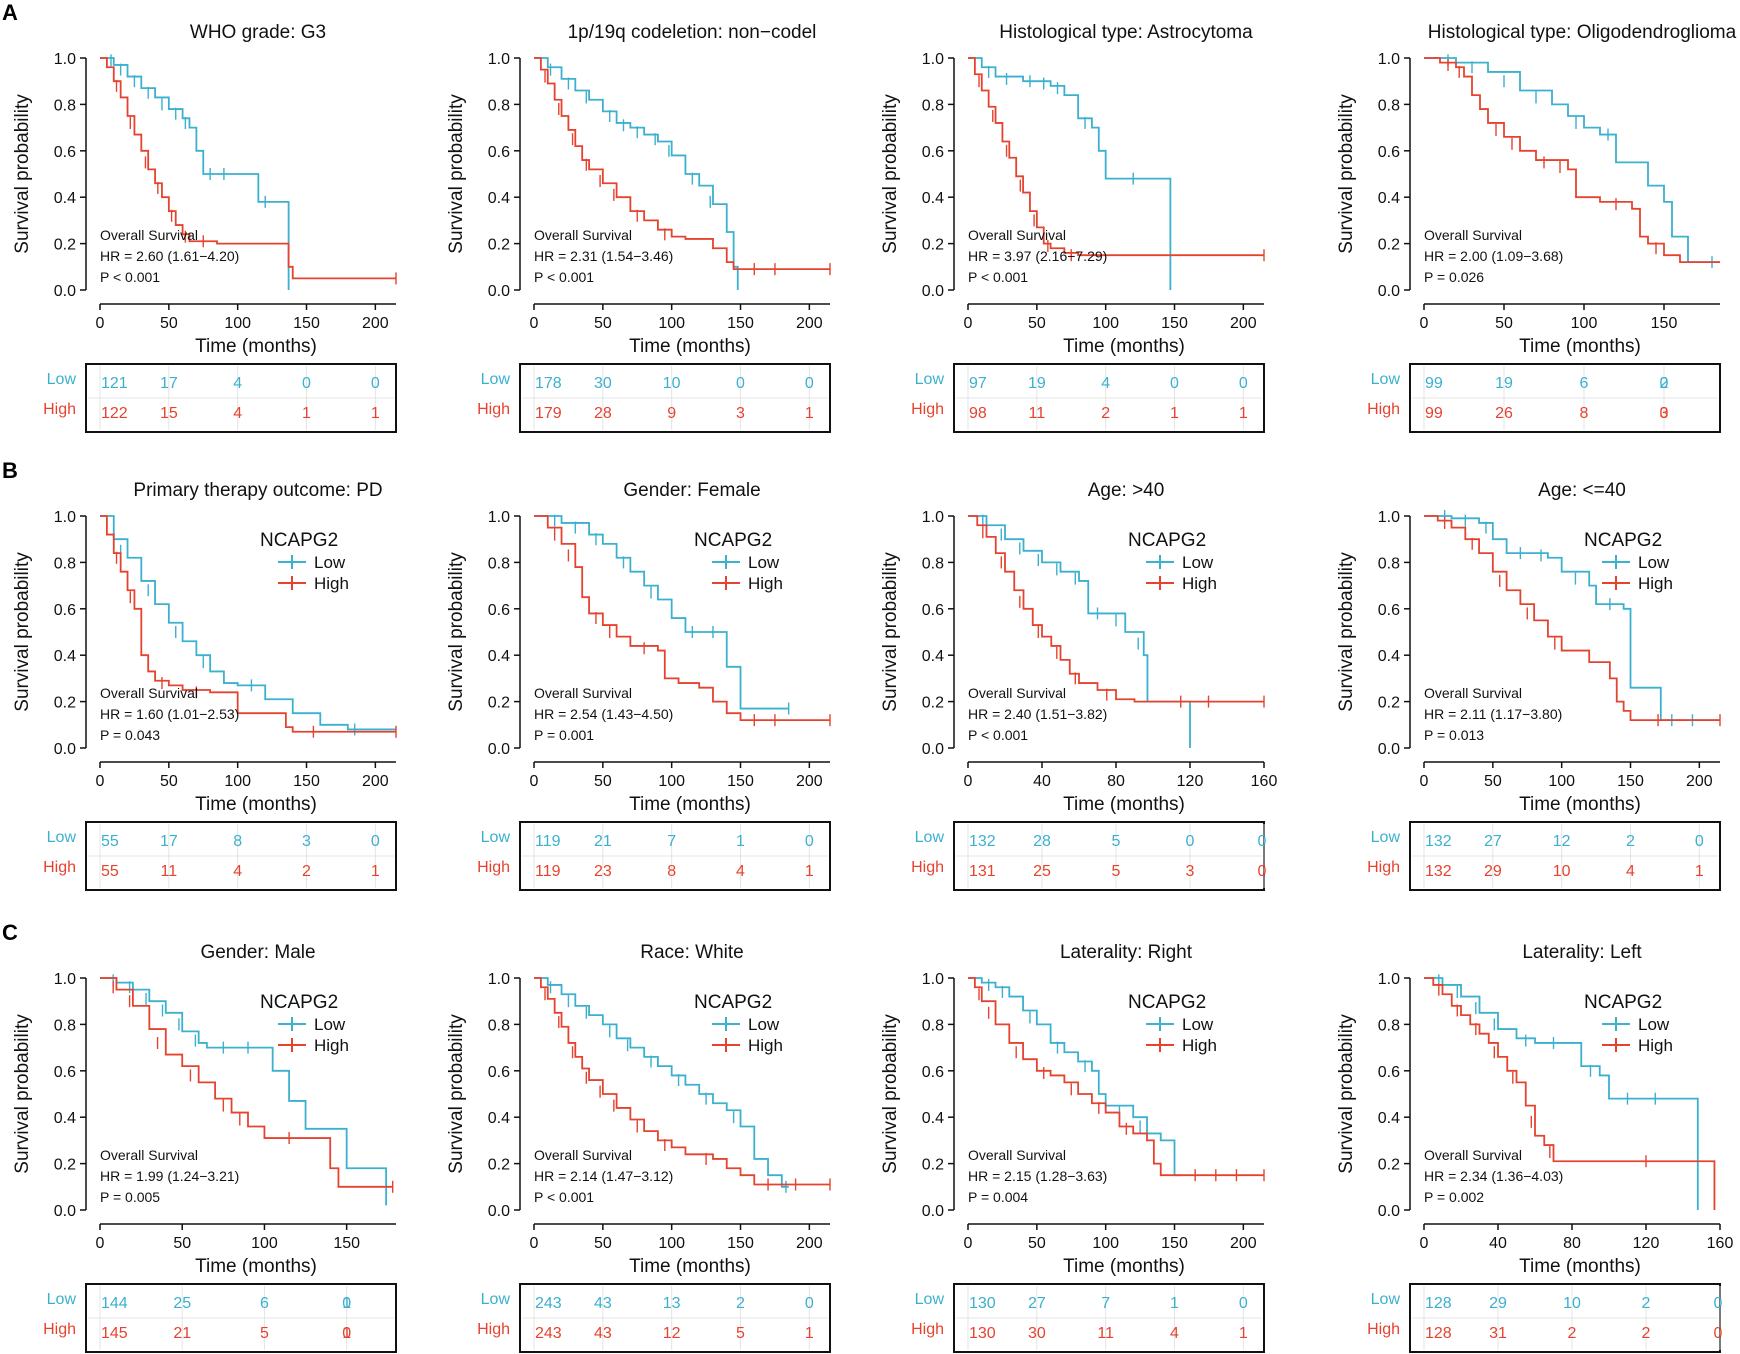  Describe the element at coordinates (548, 1333) in the screenshot. I see `risk-count-high: 243` at that location.